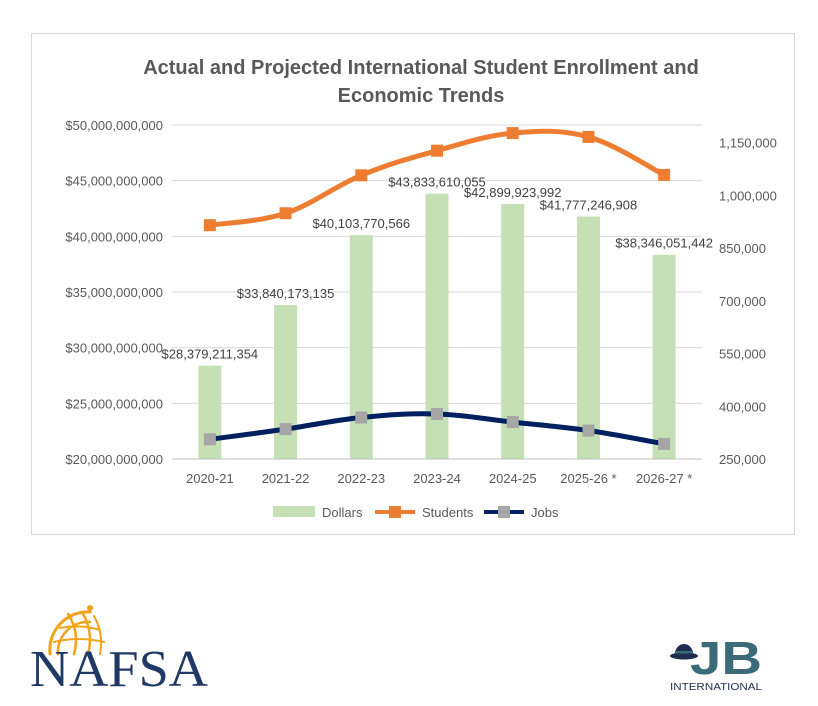 The image size is (818, 706). I want to click on right-axis-tick-label: 550,000, so click(742, 354).